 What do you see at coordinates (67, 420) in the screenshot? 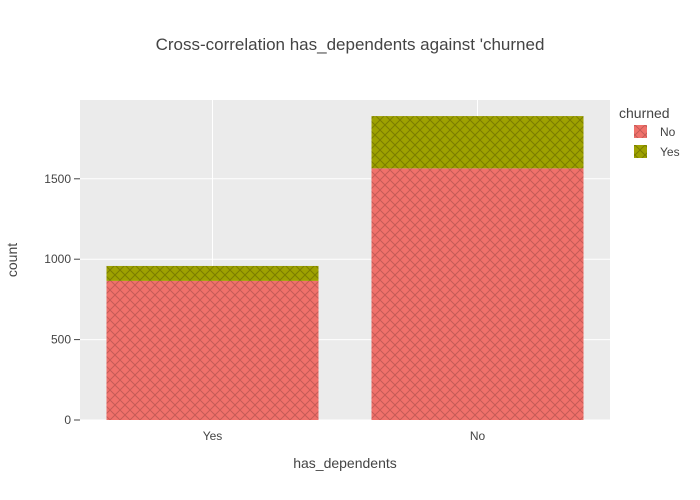
I see `y-tick-label: 0` at bounding box center [67, 420].